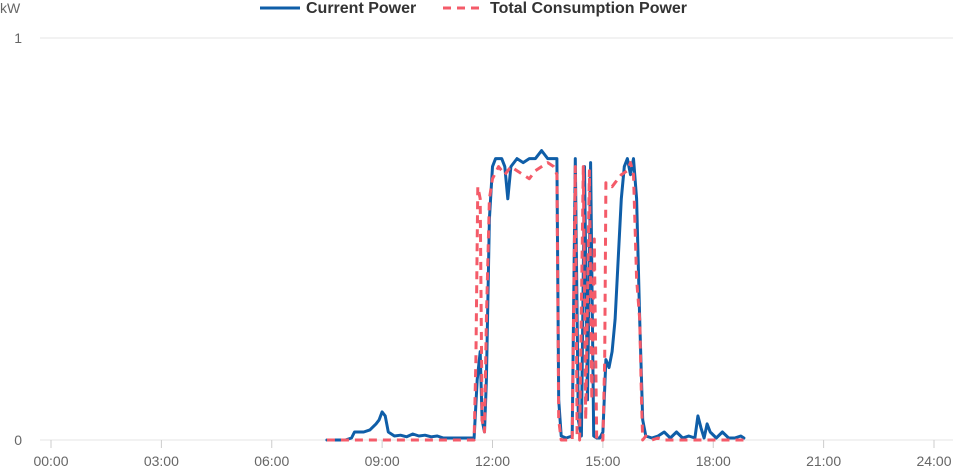 Image resolution: width=953 pixels, height=466 pixels. What do you see at coordinates (50, 459) in the screenshot?
I see `x-tick-label: 00:00` at bounding box center [50, 459].